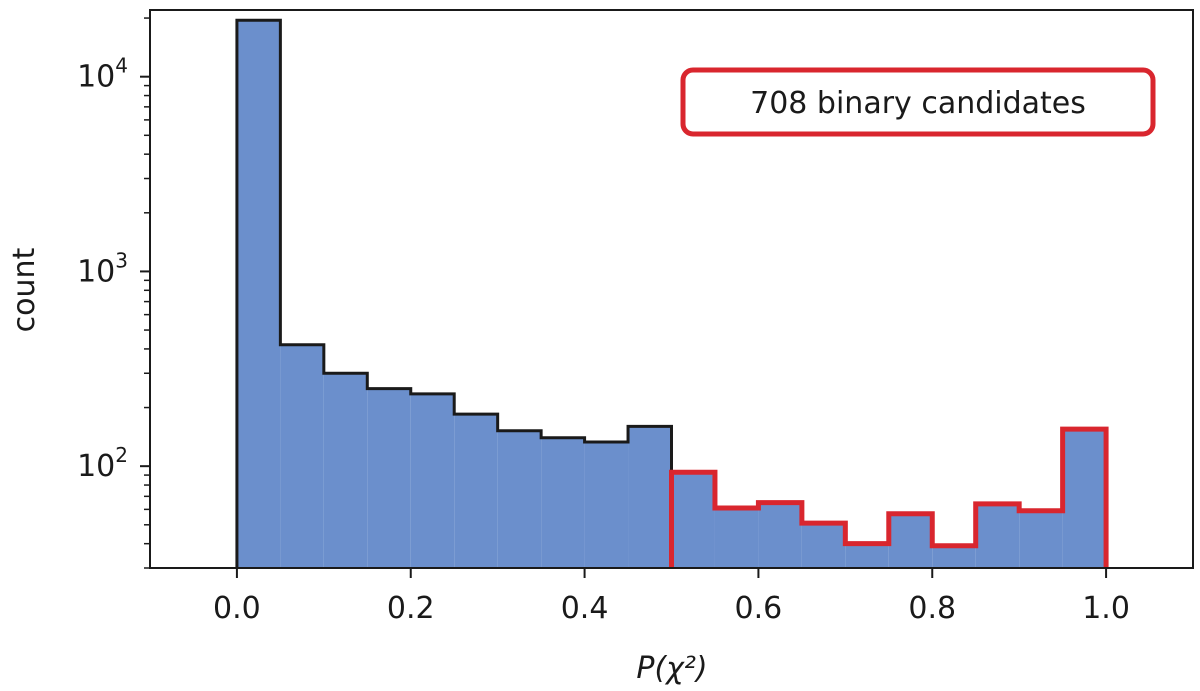  What do you see at coordinates (24, 289) in the screenshot?
I see `y-axis-label: count` at bounding box center [24, 289].